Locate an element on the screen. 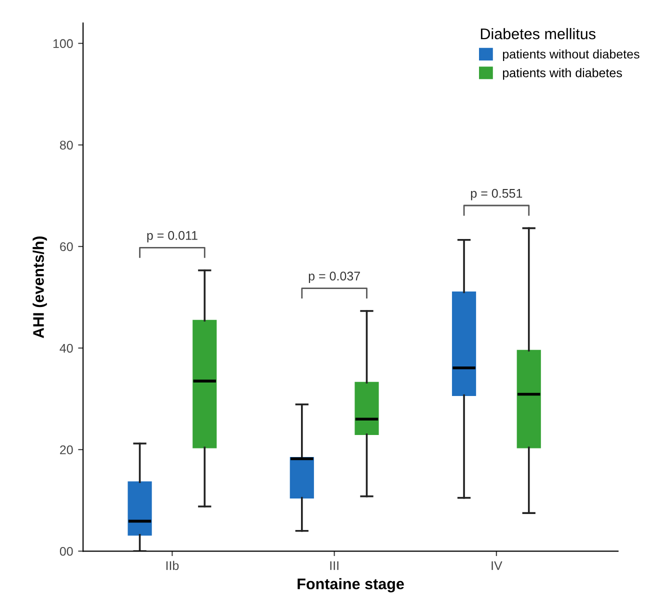  y-tick-label: 00 is located at coordinates (66, 551).